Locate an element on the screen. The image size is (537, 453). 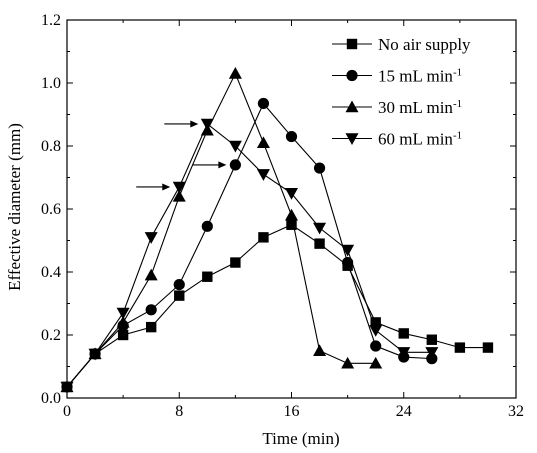
y-axis-label: Effective diameter (mm) is located at coordinates (14, 207).